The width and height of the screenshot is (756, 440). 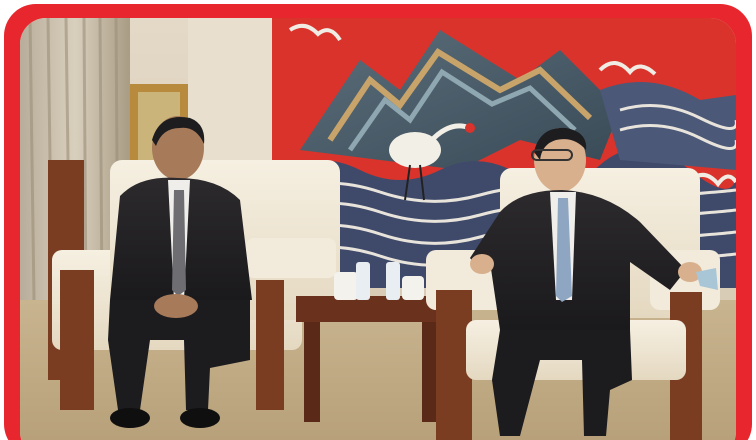 I want to click on left-man, so click(x=180, y=272).